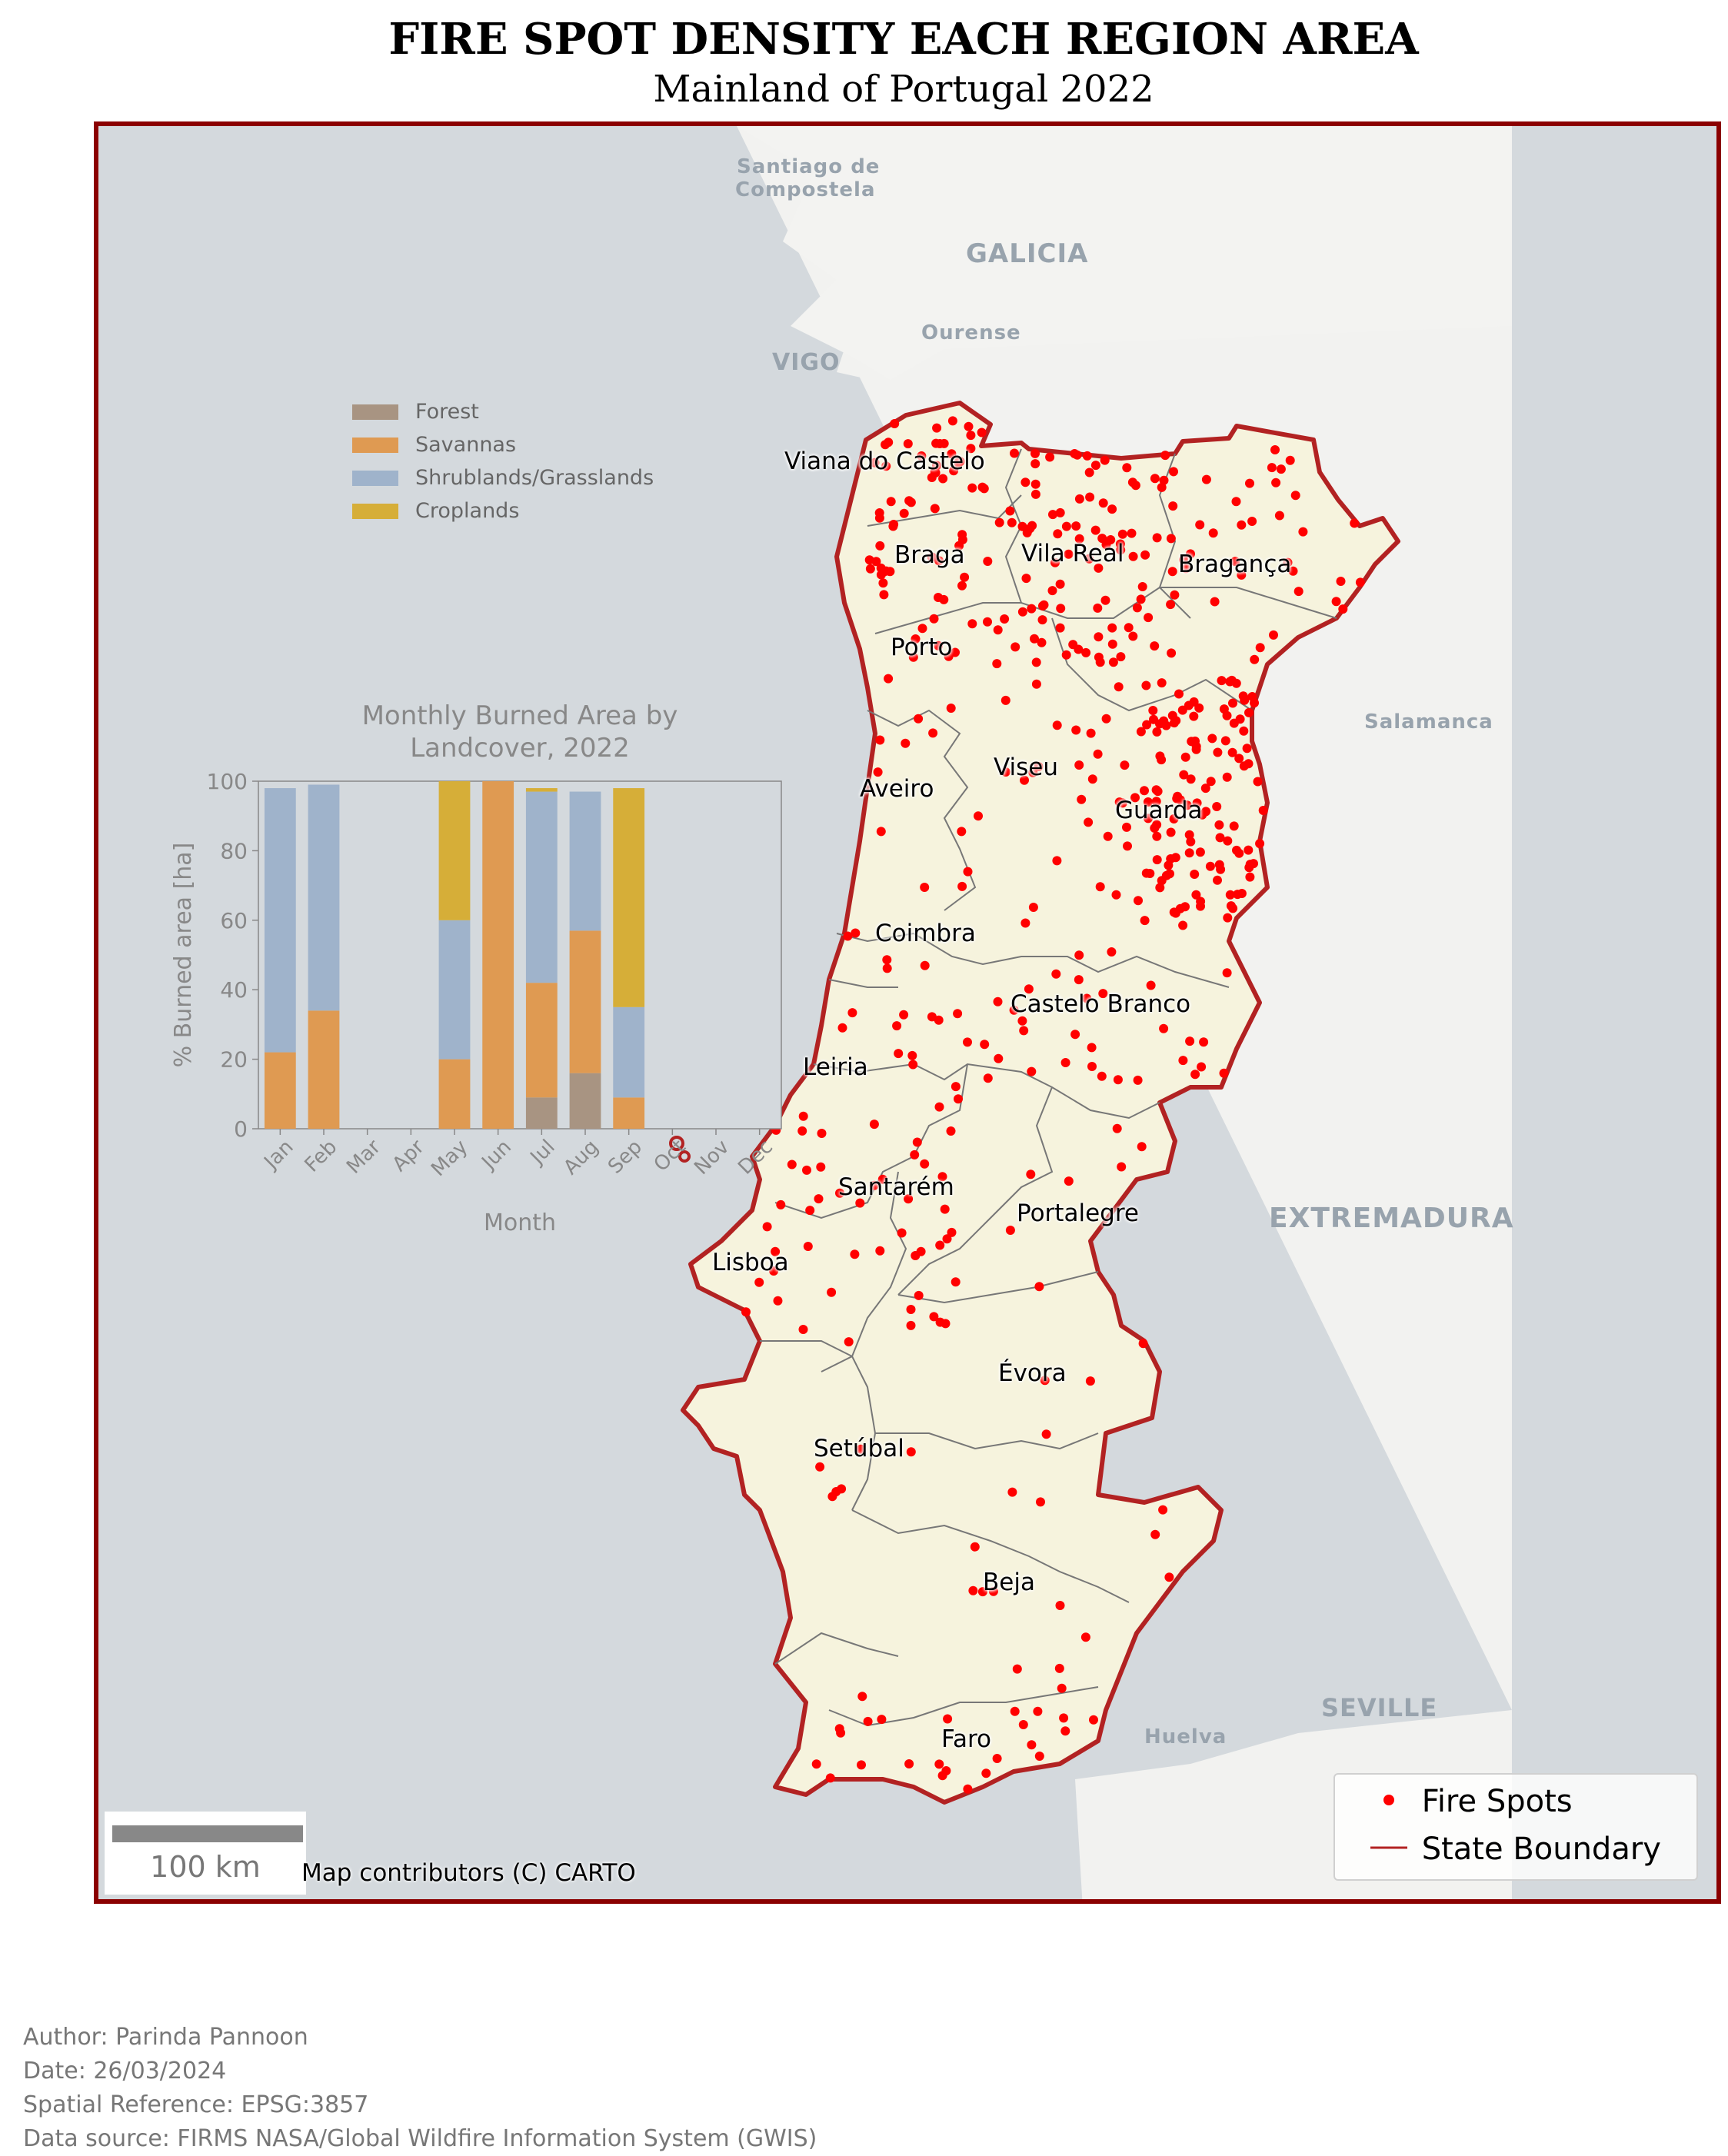 This screenshot has width=1728, height=2156. I want to click on chart-plot-area, so click(520, 955).